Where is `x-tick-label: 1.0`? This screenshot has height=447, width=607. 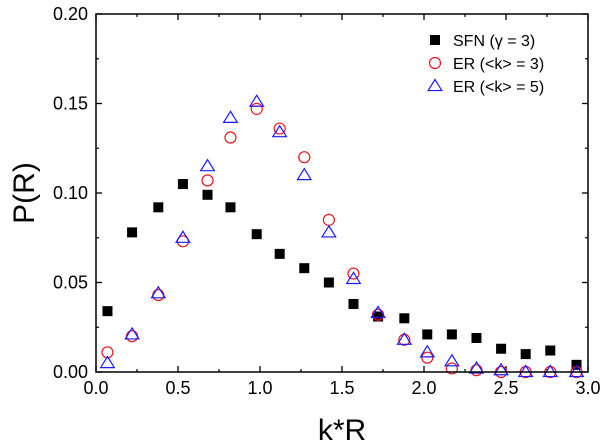
x-tick-label: 1.0 is located at coordinates (259, 388).